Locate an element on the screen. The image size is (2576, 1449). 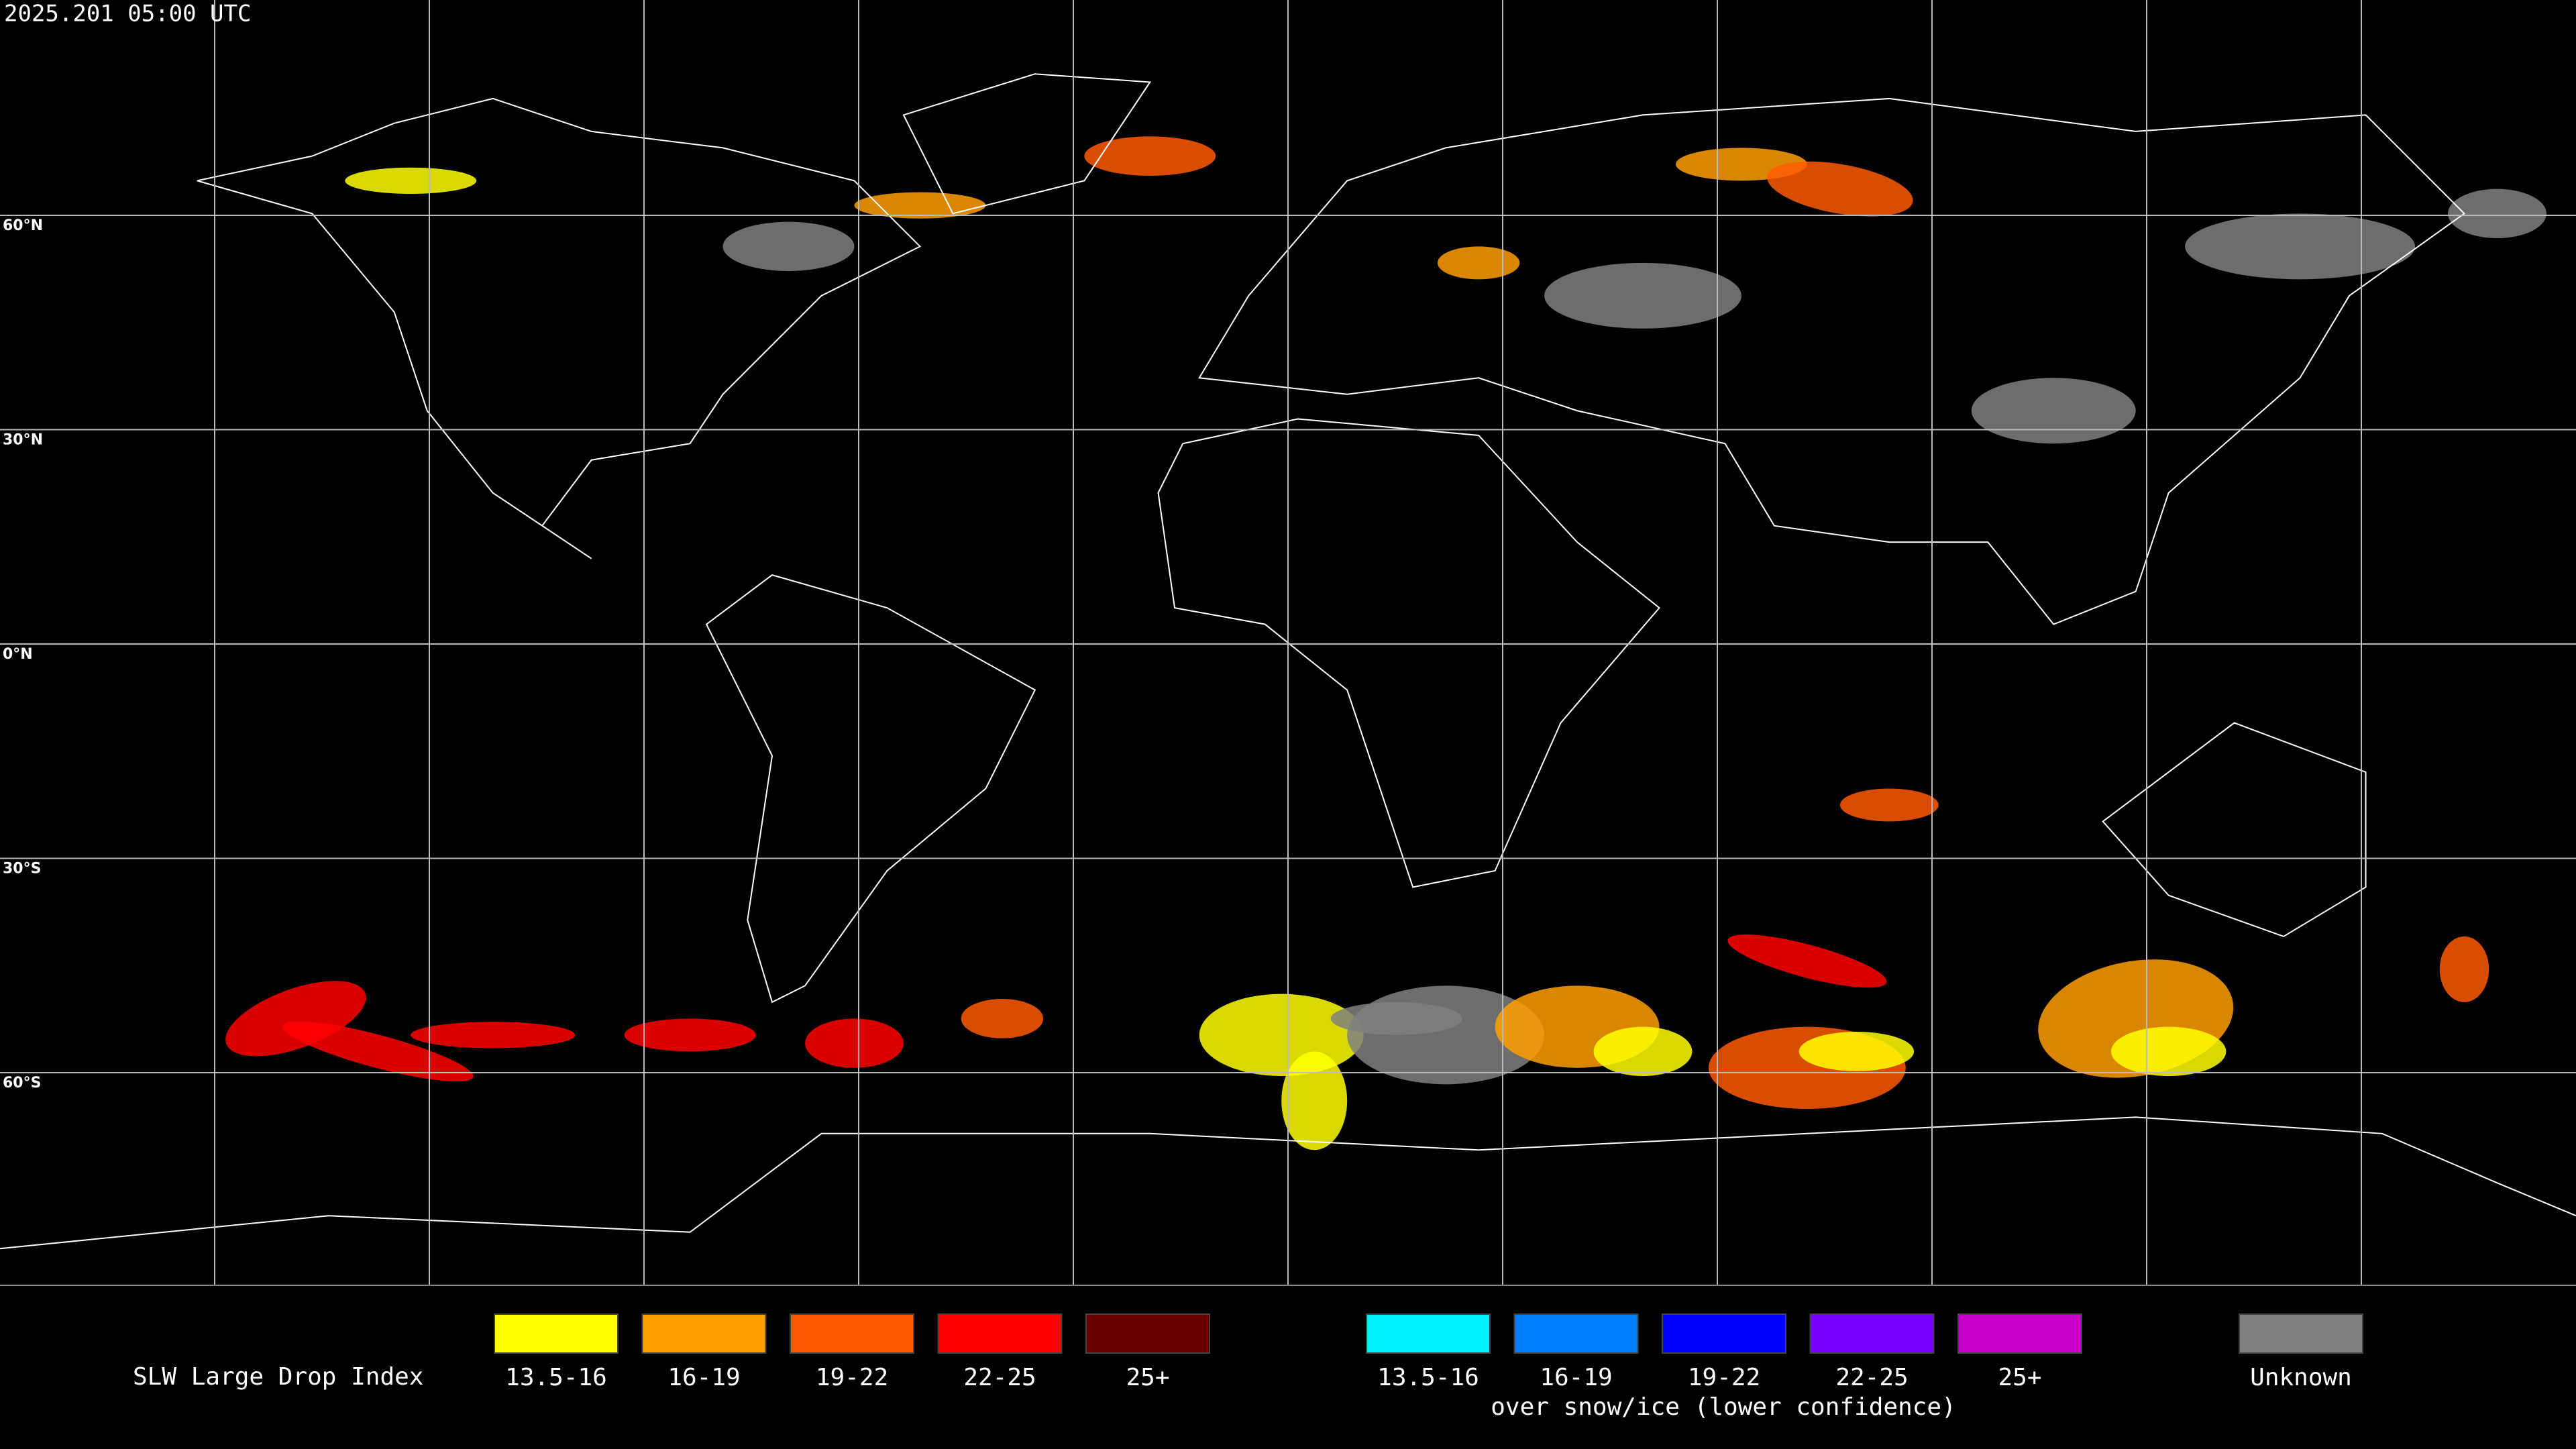
greenland is located at coordinates (1027, 143).